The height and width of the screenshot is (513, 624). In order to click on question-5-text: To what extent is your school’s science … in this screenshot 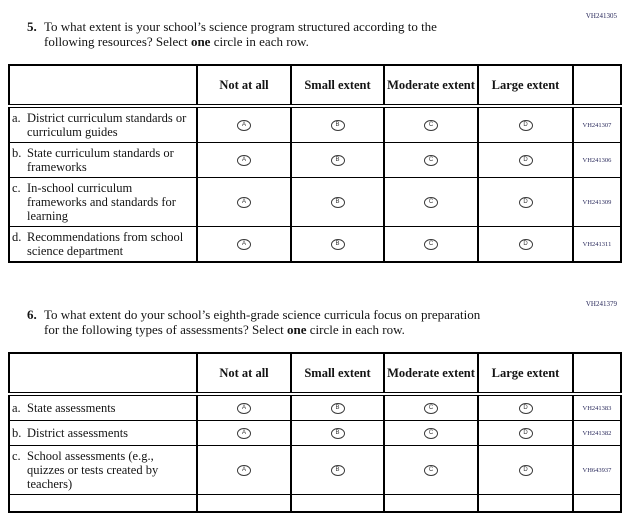, I will do `click(240, 34)`.